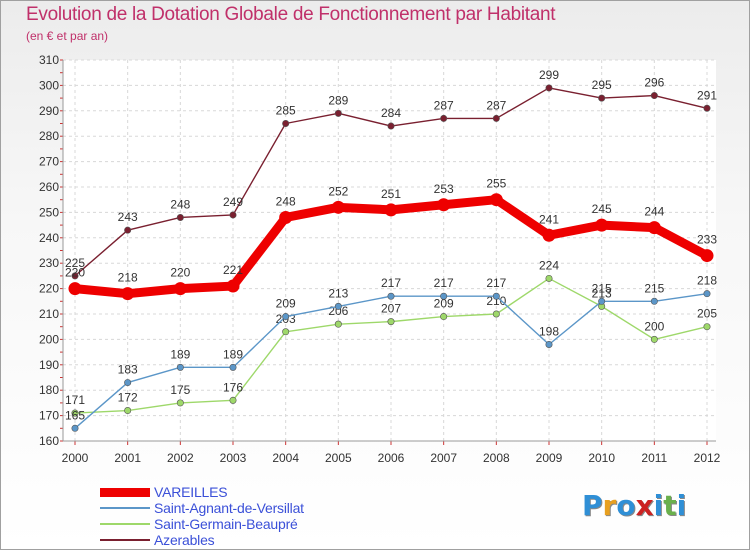 This screenshot has width=750, height=550. What do you see at coordinates (286, 304) in the screenshot?
I see `data-label-saint-agnant-de-versillat: 209` at bounding box center [286, 304].